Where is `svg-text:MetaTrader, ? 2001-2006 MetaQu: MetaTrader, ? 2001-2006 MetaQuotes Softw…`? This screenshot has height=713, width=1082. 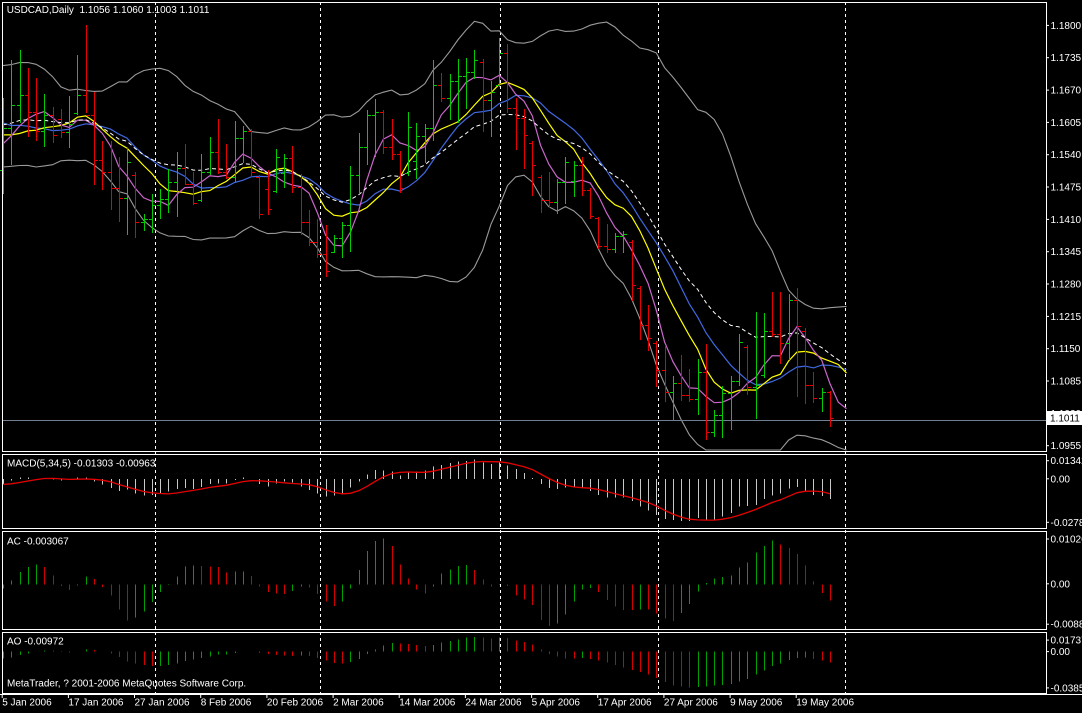 svg-text:MetaTrader, ? 2001-2006 MetaQu: MetaTrader, ? 2001-2006 MetaQuotes Softw… is located at coordinates (126, 684).